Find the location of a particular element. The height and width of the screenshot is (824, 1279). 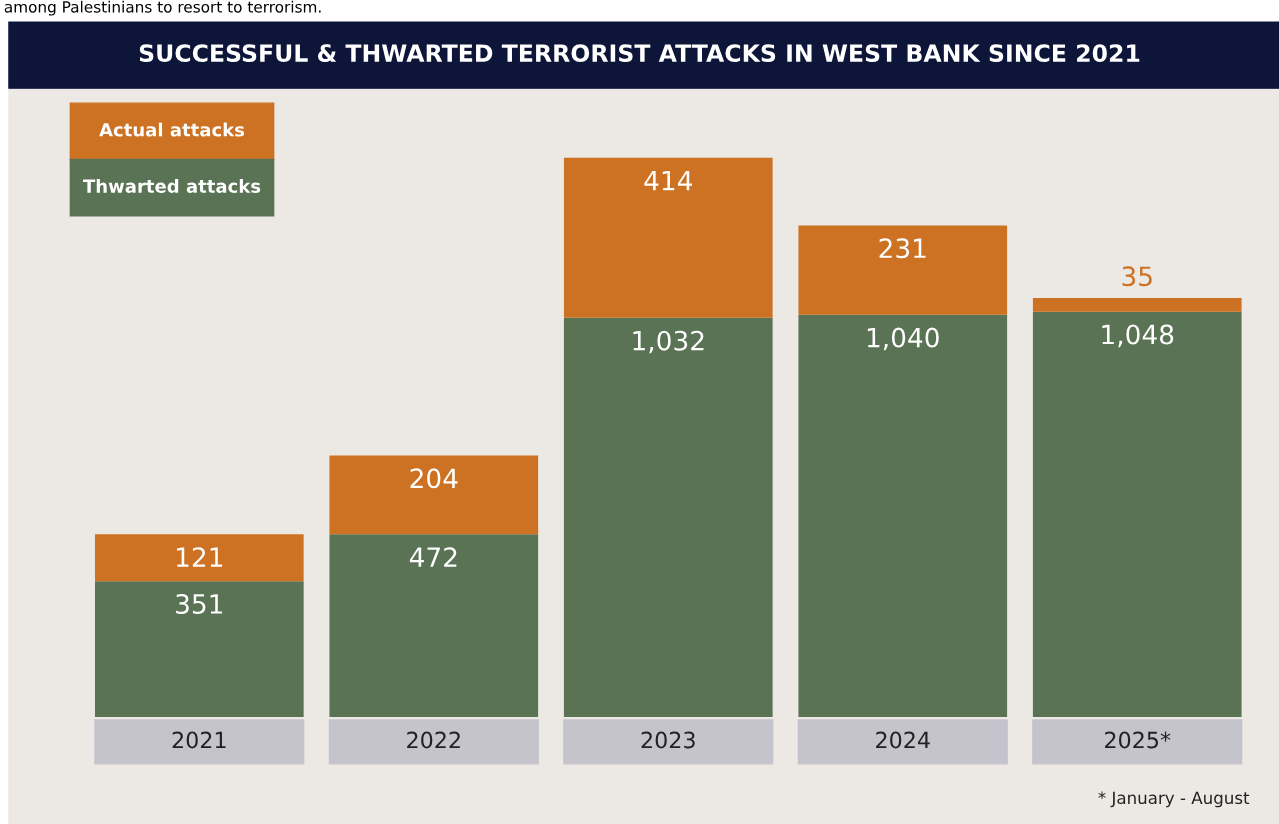

x-tick-label: 2023 is located at coordinates (668, 740).